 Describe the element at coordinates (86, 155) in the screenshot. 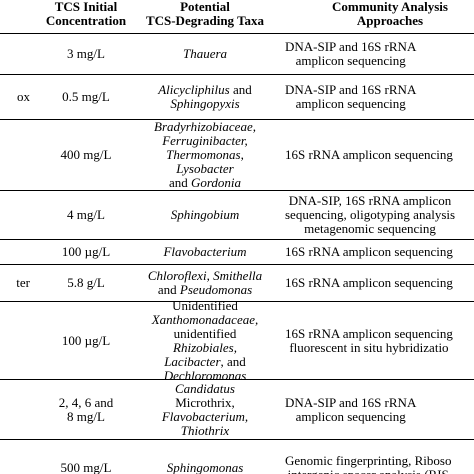

I see `cell-concentration: 400 mg/L` at that location.